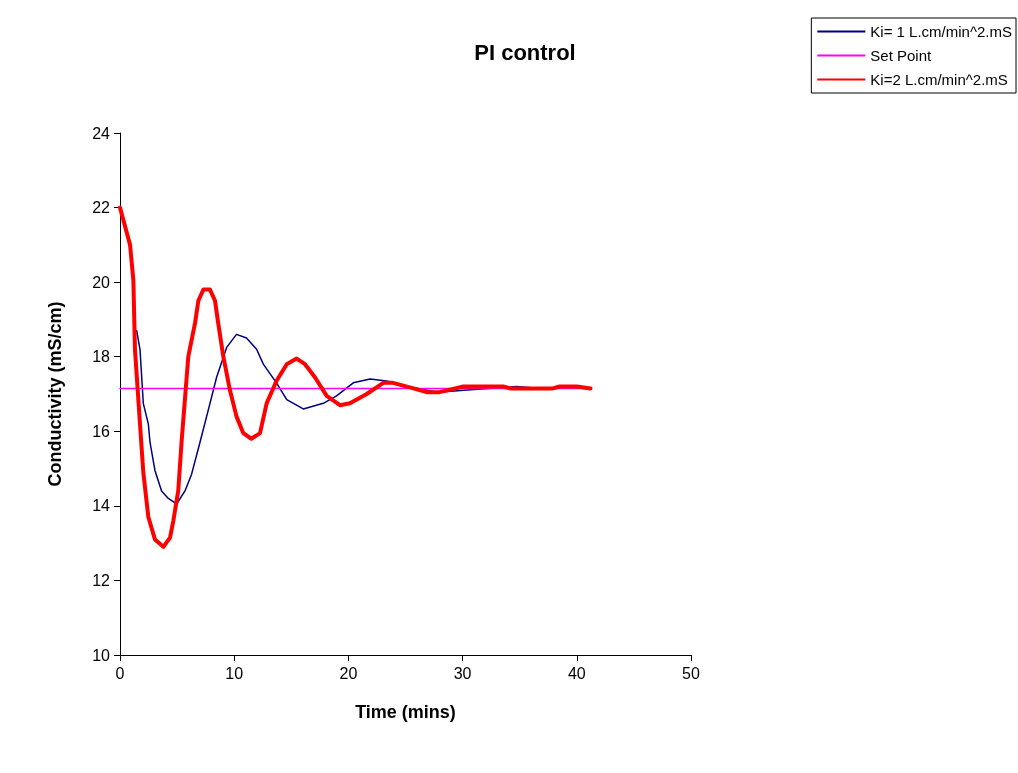 Image resolution: width=1018 pixels, height=773 pixels. Describe the element at coordinates (101, 431) in the screenshot. I see `y-tick-label: 16` at that location.